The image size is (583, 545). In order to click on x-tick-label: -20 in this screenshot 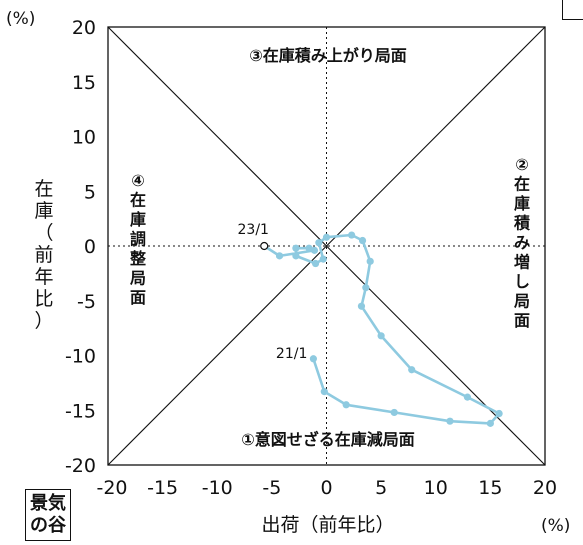, I will do `click(111, 488)`.